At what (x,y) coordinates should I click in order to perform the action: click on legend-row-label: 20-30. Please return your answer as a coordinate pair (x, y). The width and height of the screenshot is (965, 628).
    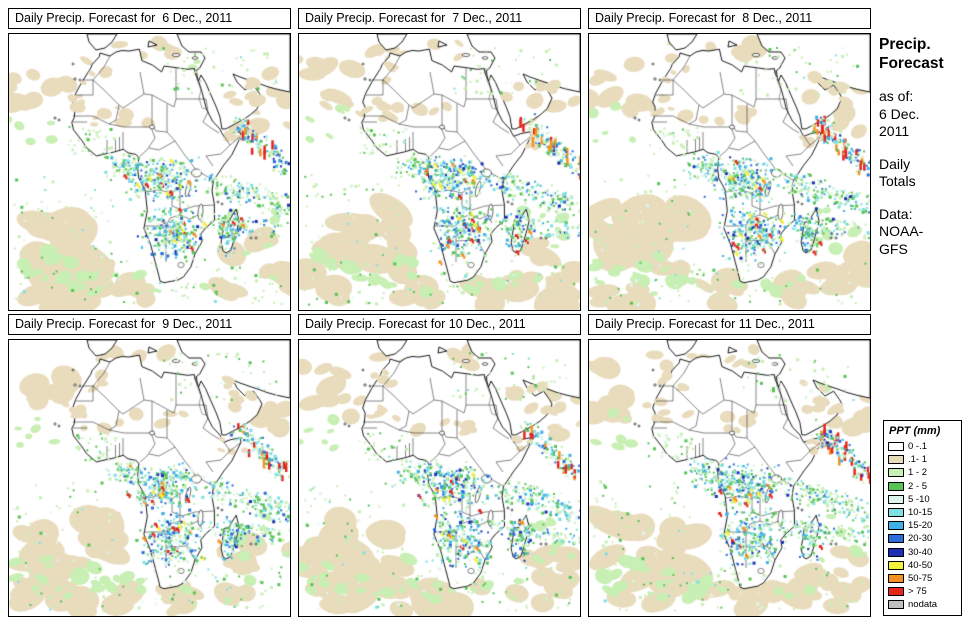
    Looking at the image, I should click on (920, 539).